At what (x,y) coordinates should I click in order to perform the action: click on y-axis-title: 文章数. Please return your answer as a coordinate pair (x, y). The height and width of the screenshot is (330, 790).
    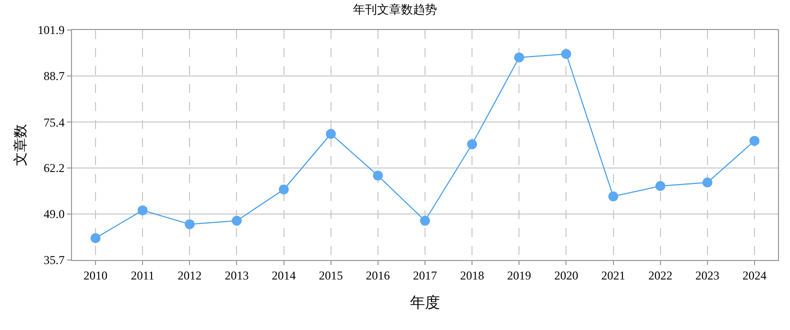
    Looking at the image, I should click on (21, 145).